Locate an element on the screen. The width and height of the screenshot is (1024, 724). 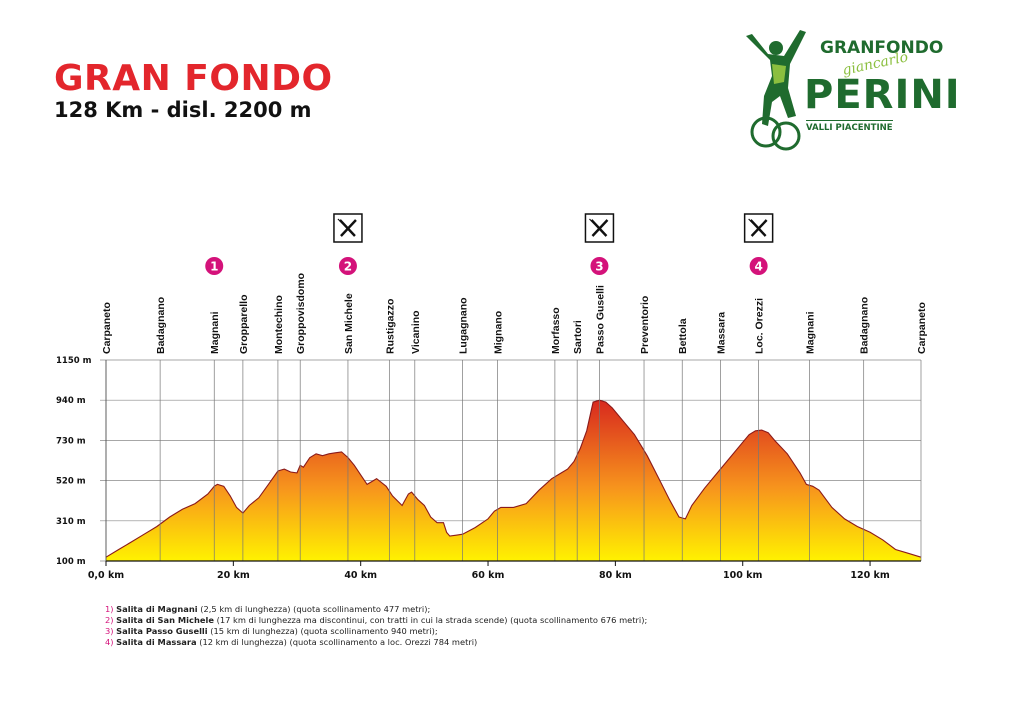
y-tick-label: 100 m is located at coordinates (71, 562).